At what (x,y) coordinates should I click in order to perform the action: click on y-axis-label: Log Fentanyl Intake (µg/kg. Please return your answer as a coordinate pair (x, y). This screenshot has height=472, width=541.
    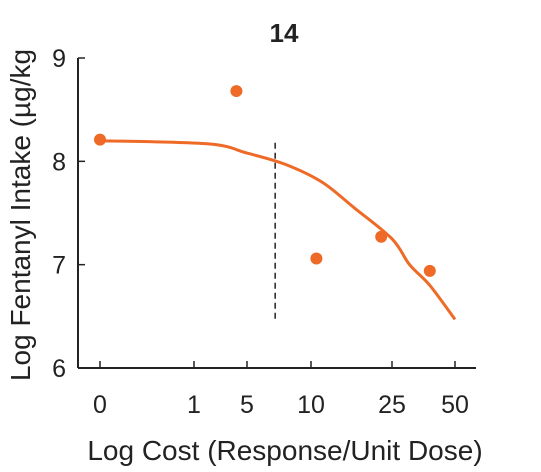
    Looking at the image, I should click on (20, 215).